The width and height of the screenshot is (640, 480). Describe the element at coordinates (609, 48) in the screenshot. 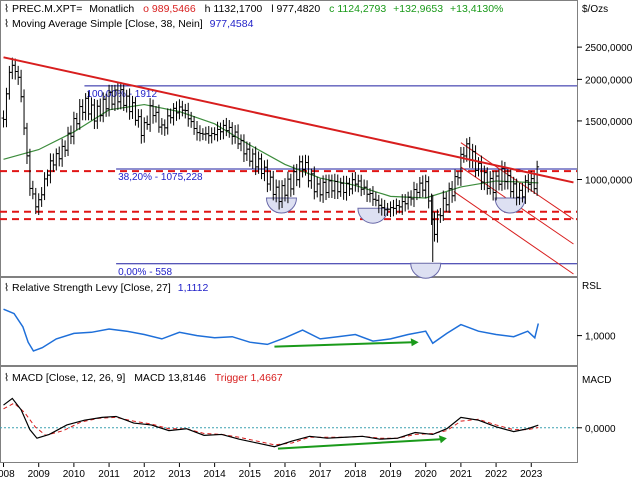

I see `price-y-tick-label: 2500,0000` at that location.